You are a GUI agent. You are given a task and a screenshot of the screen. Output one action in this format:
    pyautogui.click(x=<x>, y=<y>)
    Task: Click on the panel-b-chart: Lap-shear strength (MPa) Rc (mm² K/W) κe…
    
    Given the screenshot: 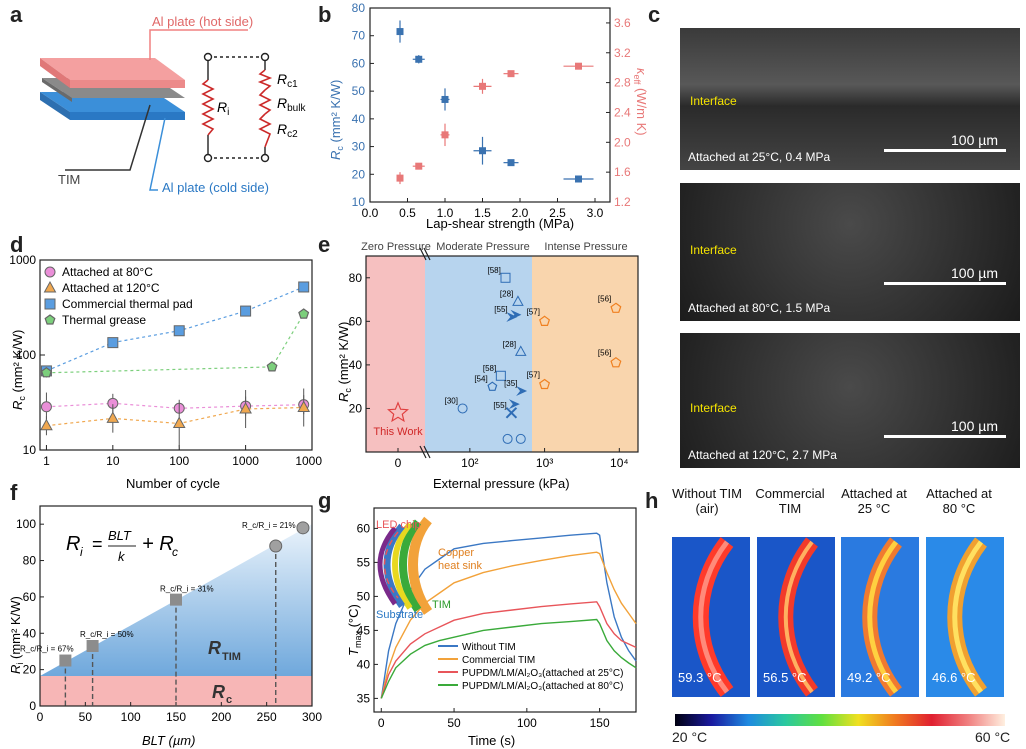 What is the action you would take?
    pyautogui.click(x=488, y=116)
    